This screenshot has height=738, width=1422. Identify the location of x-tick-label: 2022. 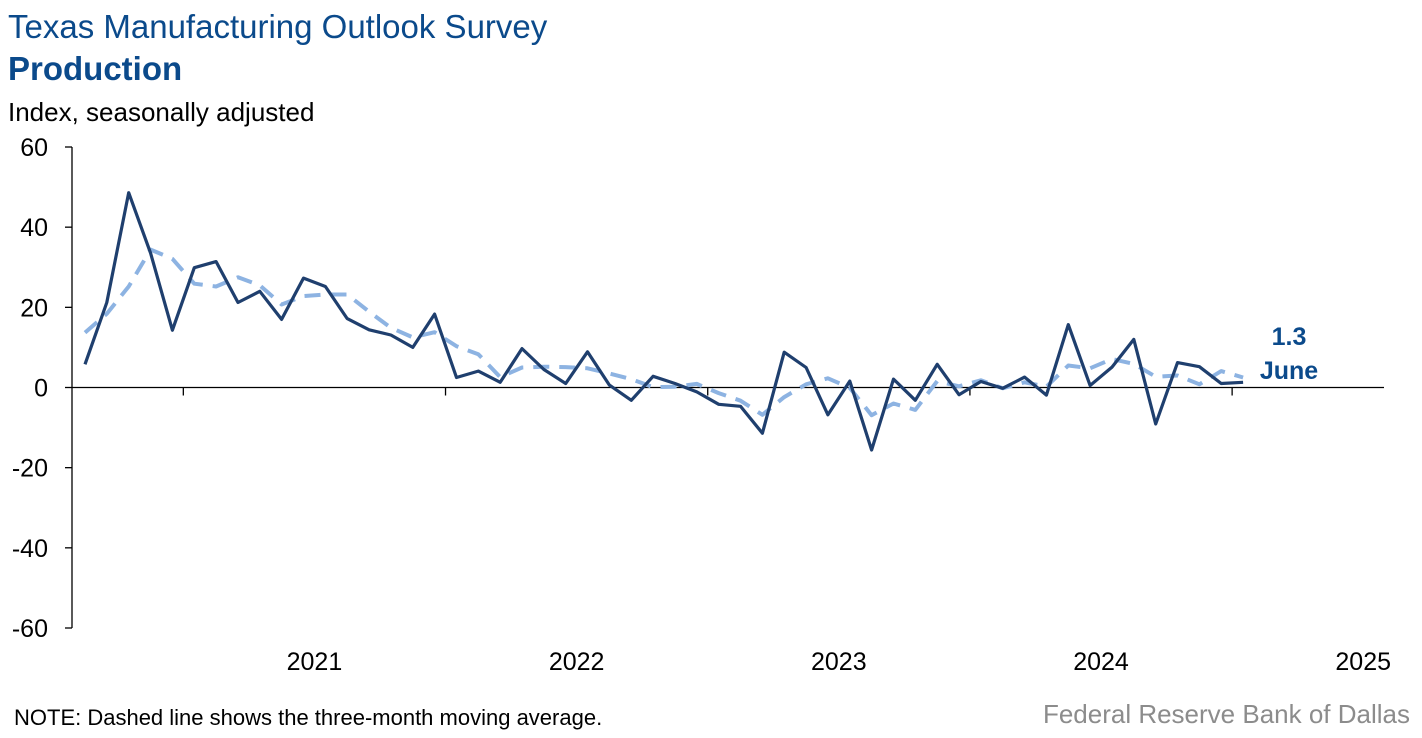
(577, 662).